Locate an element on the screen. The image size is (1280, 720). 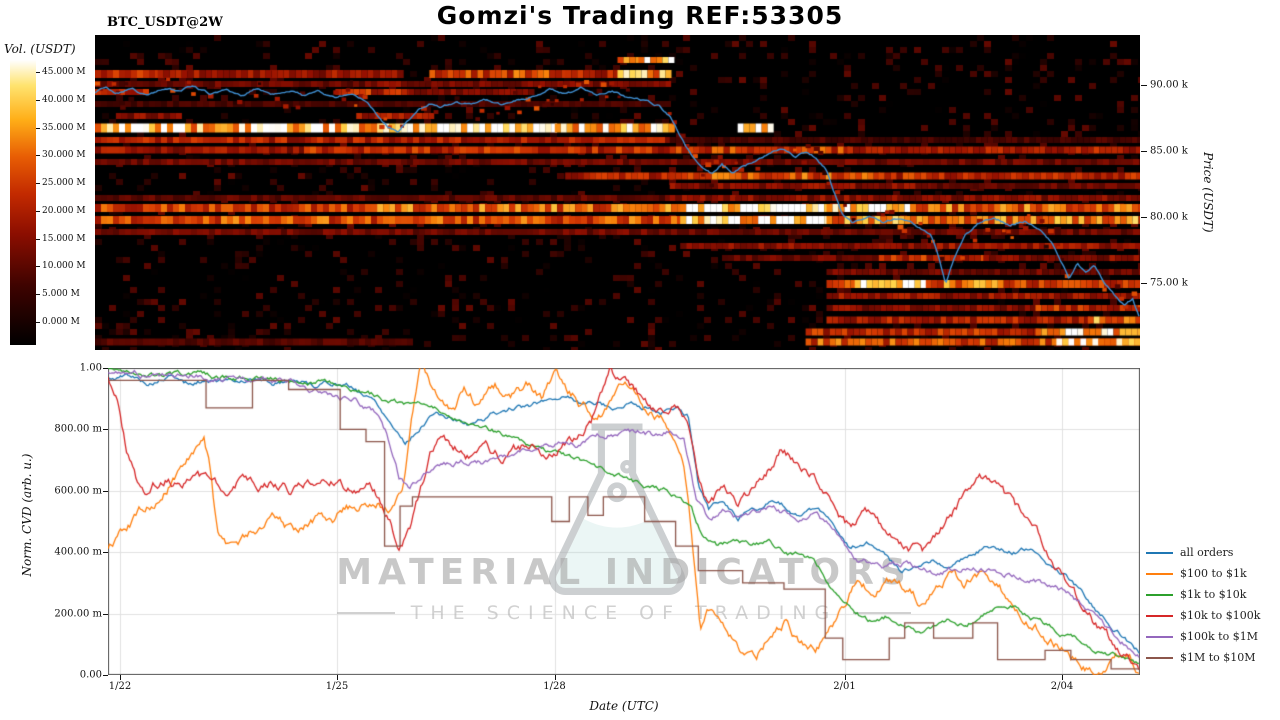
cvd-x-tick-label: 1/22 is located at coordinates (120, 686).